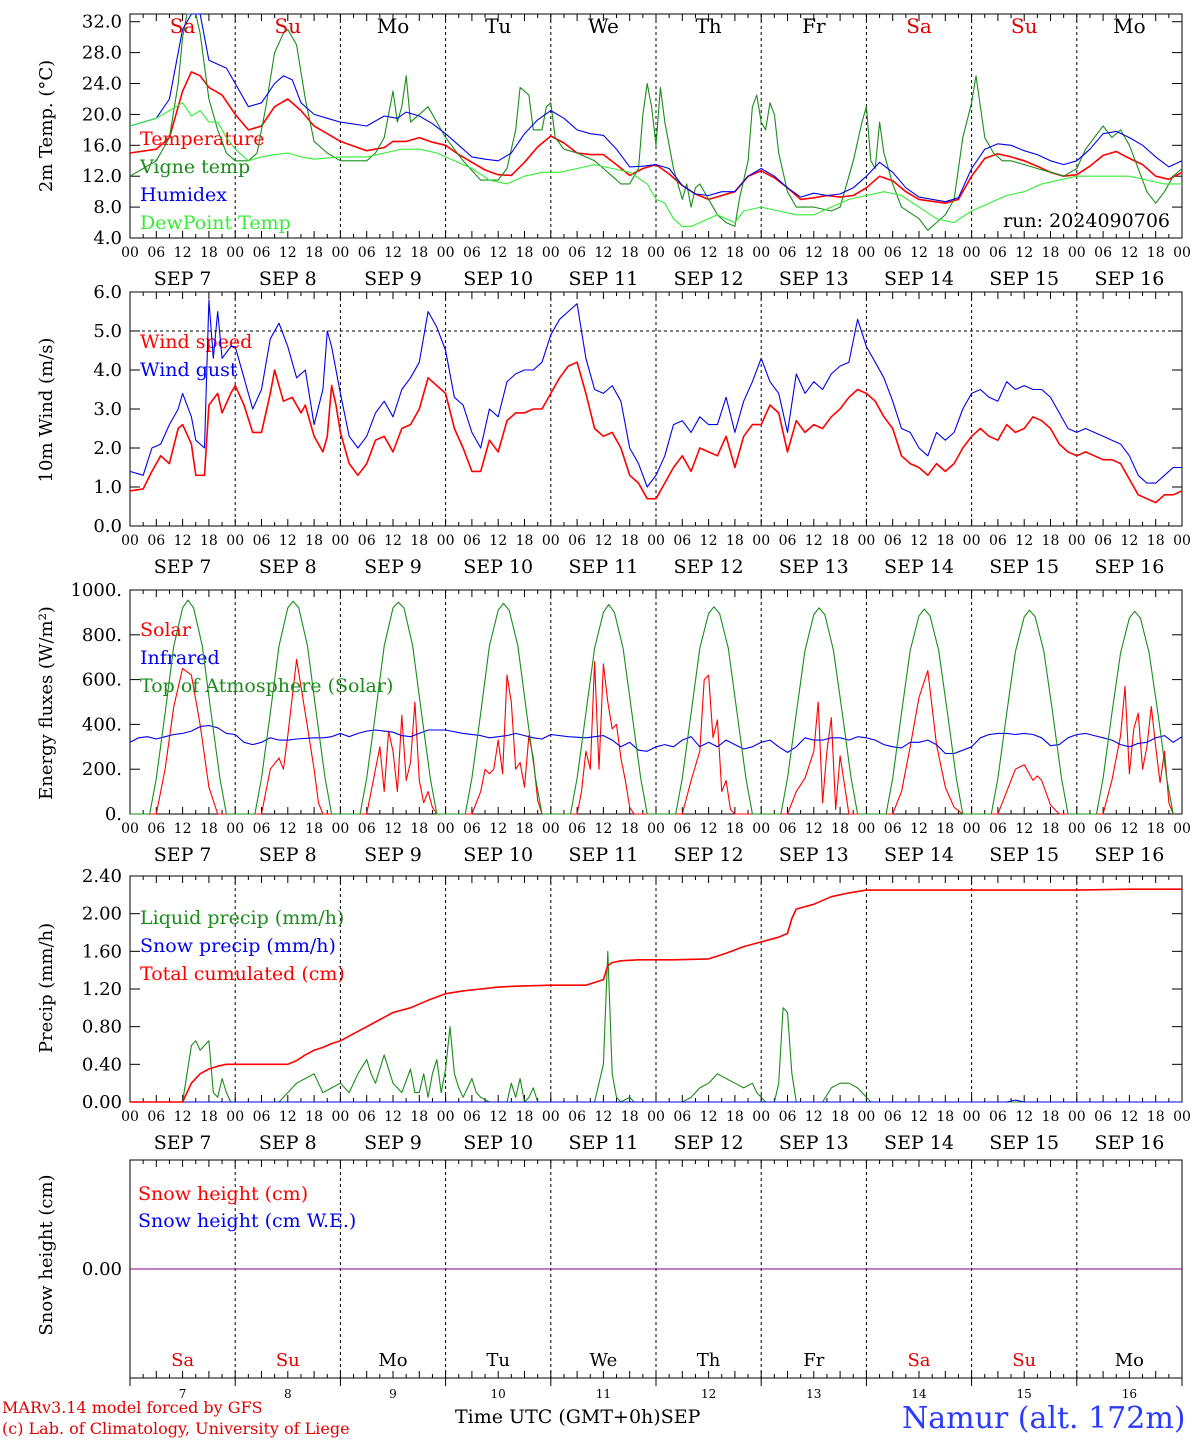  I want to click on precip-hour-label-end: 00, so click(1182, 1117).